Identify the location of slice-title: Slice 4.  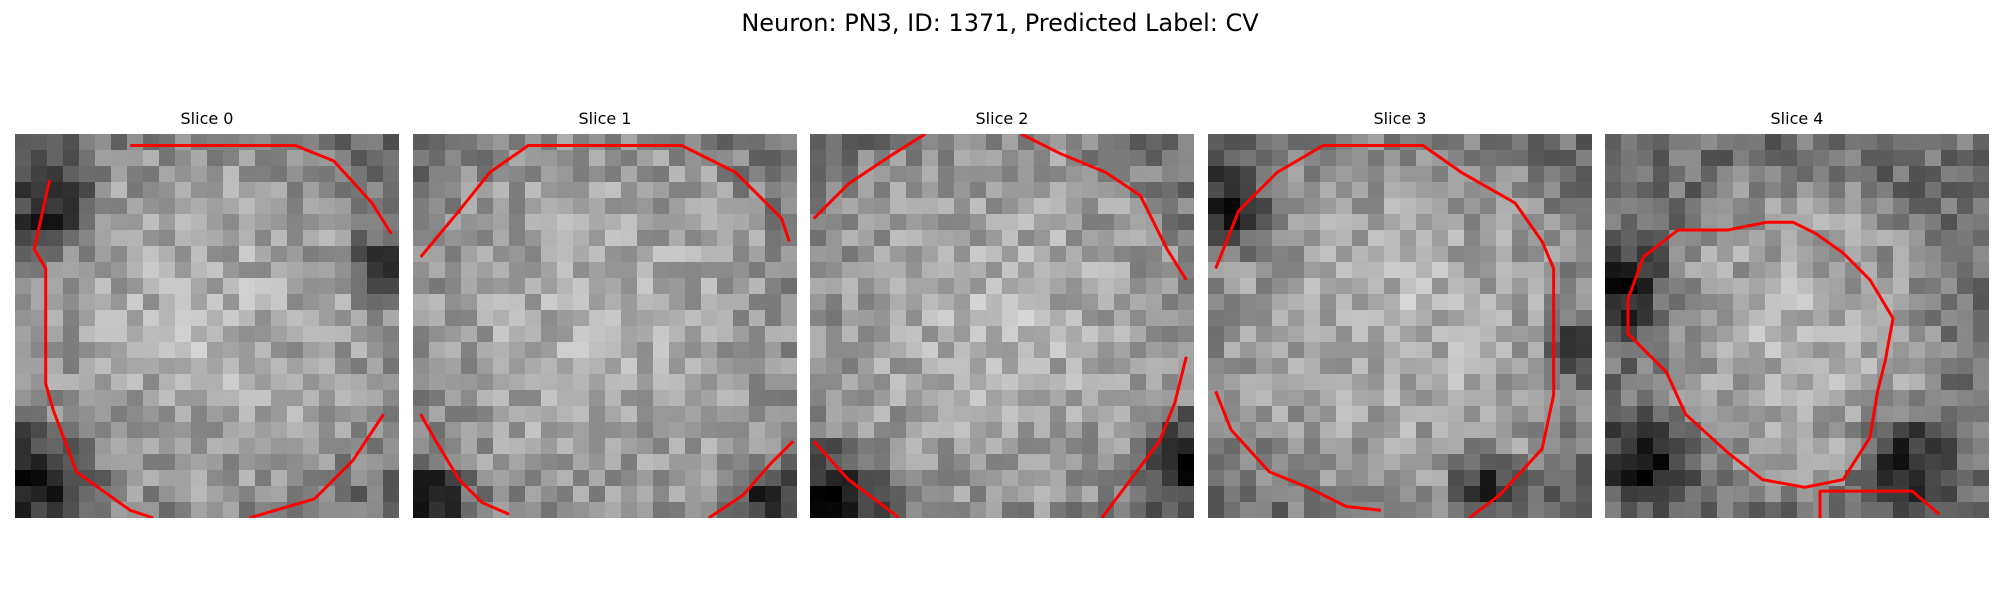
(1797, 118).